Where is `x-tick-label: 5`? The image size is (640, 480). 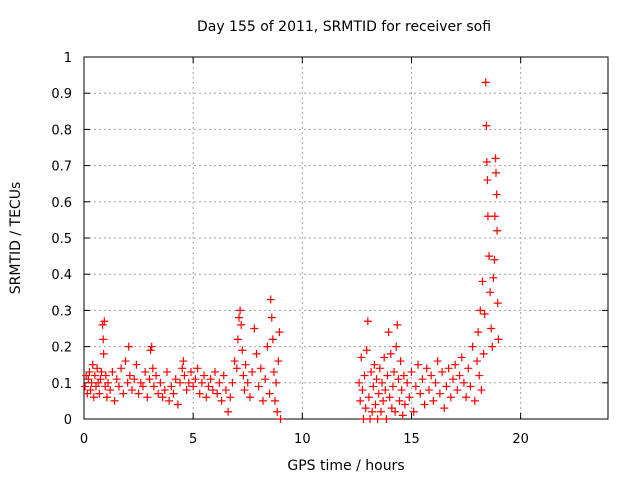
x-tick-label: 5 is located at coordinates (193, 439).